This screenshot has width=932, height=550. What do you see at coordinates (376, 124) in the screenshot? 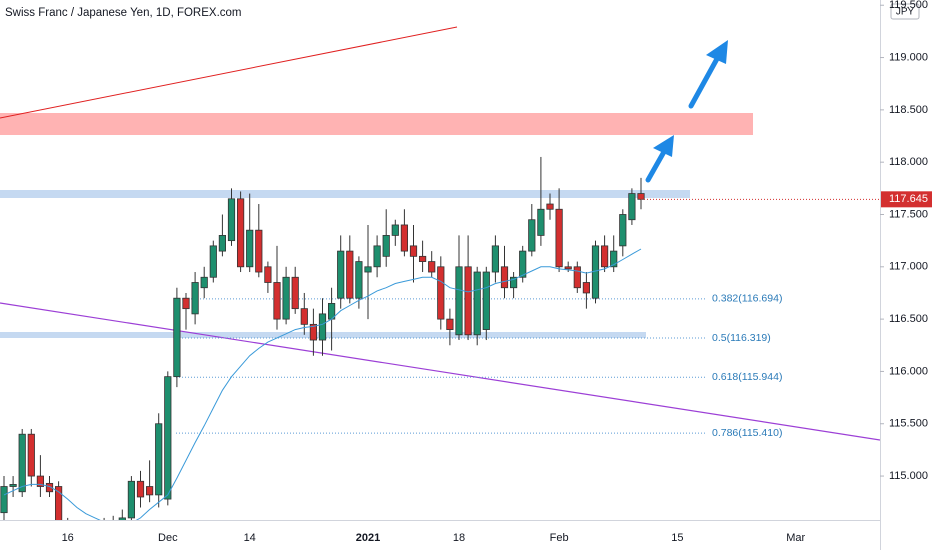
I see `resistance-zone` at bounding box center [376, 124].